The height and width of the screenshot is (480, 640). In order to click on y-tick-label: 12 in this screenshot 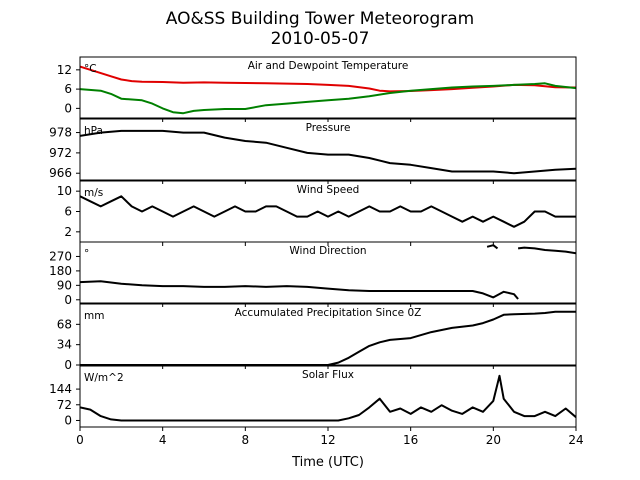, I will do `click(64, 70)`.